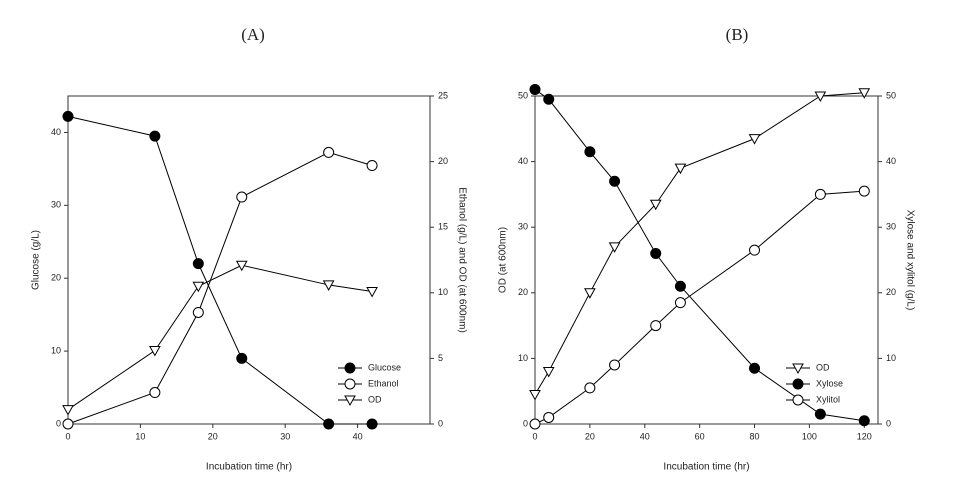 The image size is (962, 504). Describe the element at coordinates (891, 227) in the screenshot. I see `y2-tick-label: 30` at that location.